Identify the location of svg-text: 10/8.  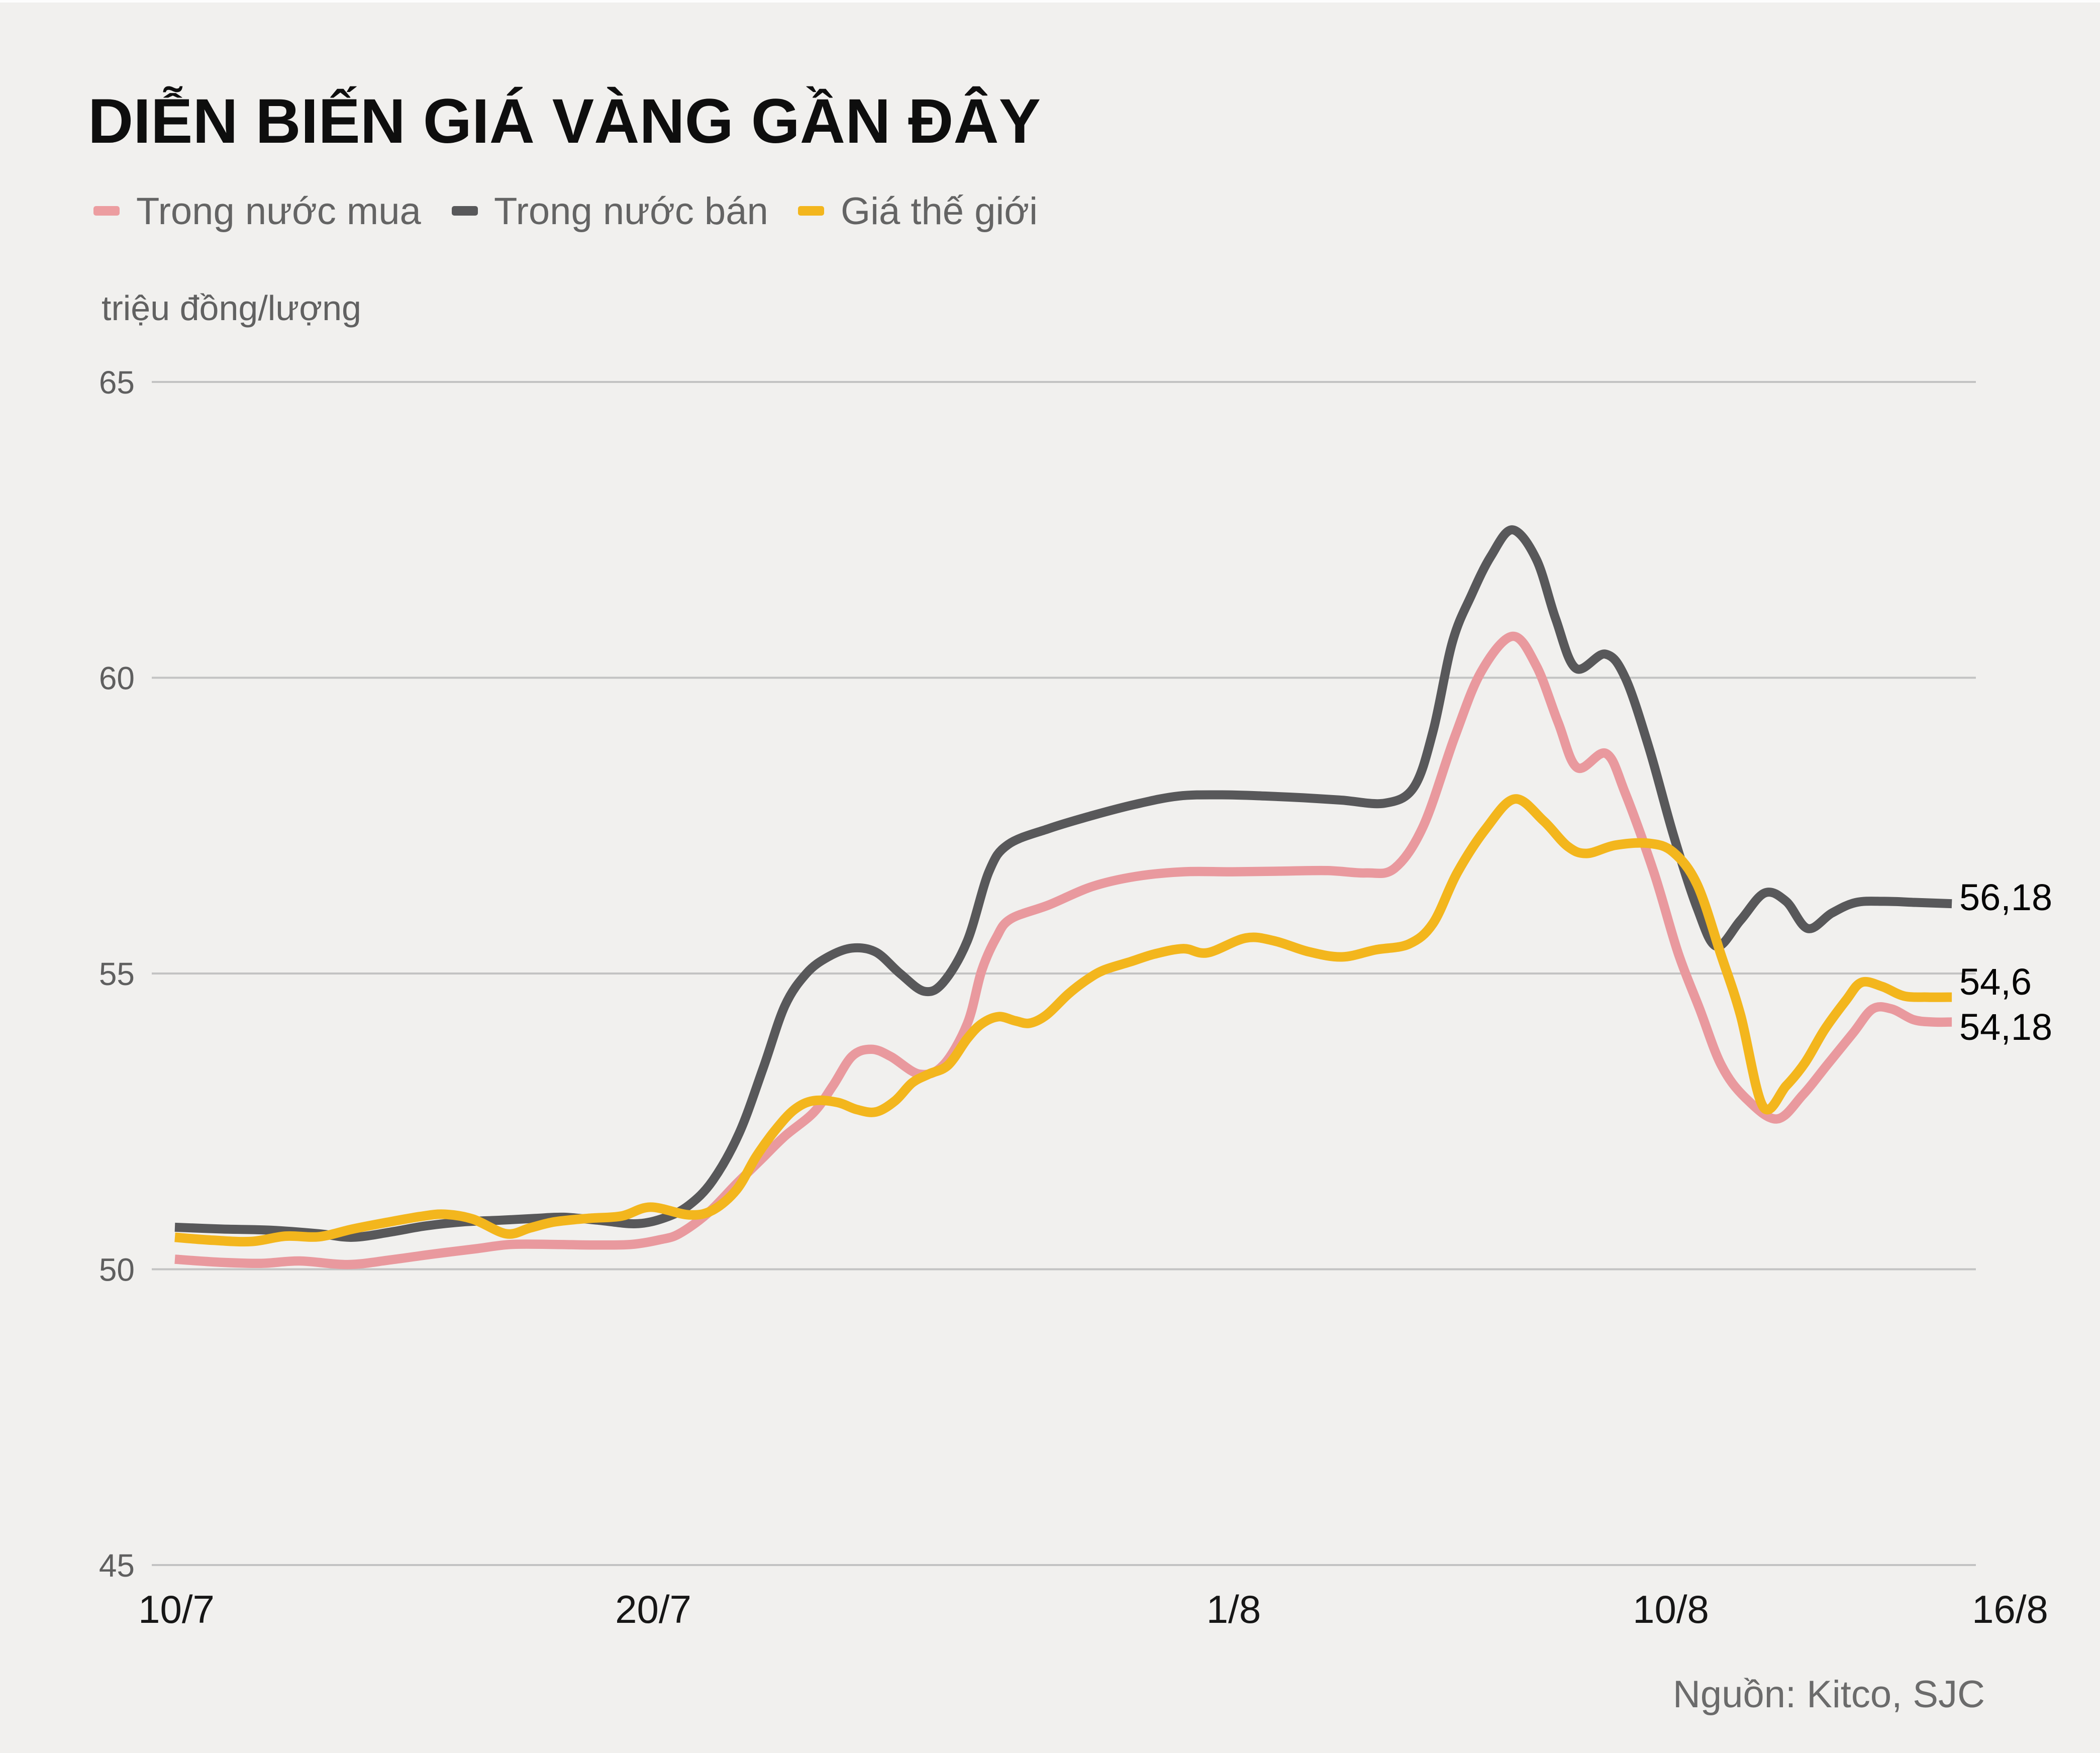
(1671, 1609).